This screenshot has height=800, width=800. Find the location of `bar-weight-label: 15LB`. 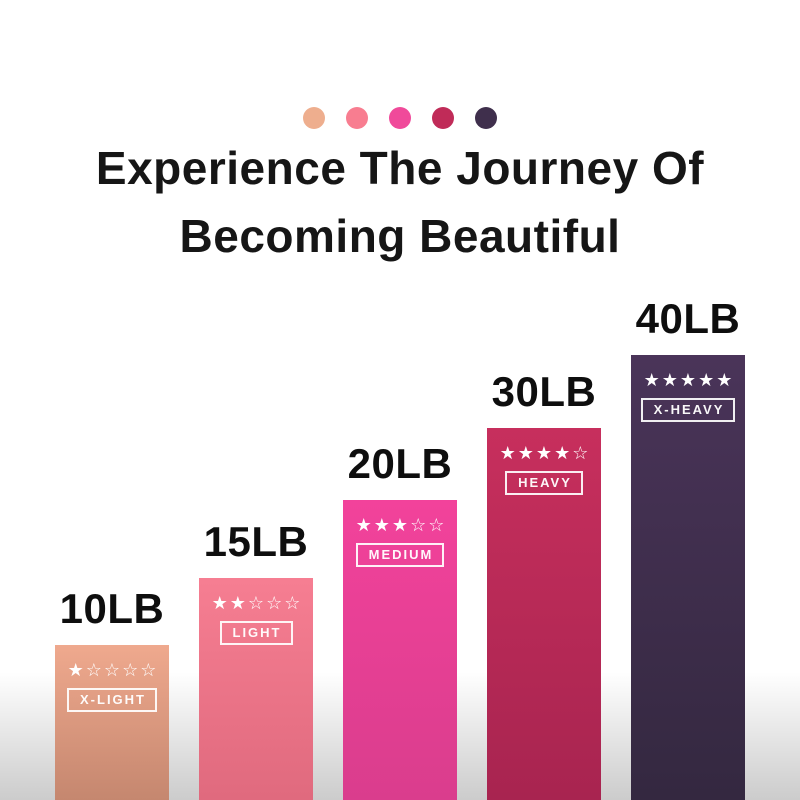

bar-weight-label: 15LB is located at coordinates (256, 541).